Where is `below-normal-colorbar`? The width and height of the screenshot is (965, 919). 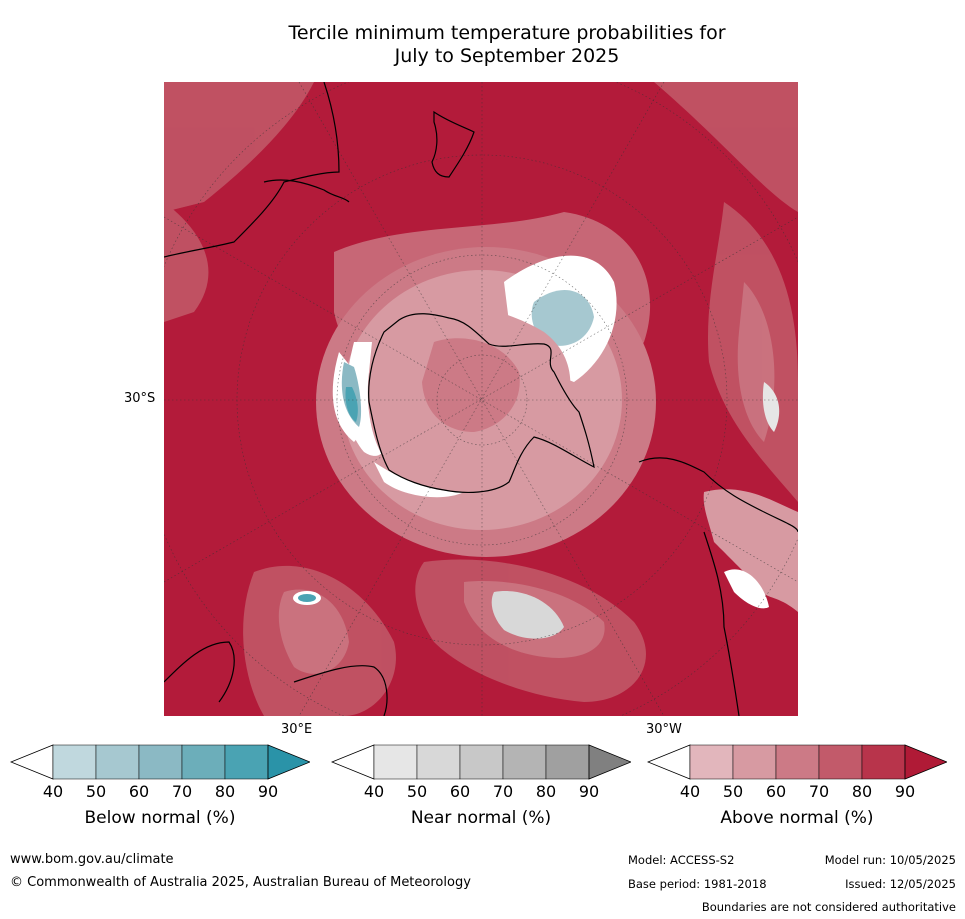
below-normal-colorbar is located at coordinates (160, 762).